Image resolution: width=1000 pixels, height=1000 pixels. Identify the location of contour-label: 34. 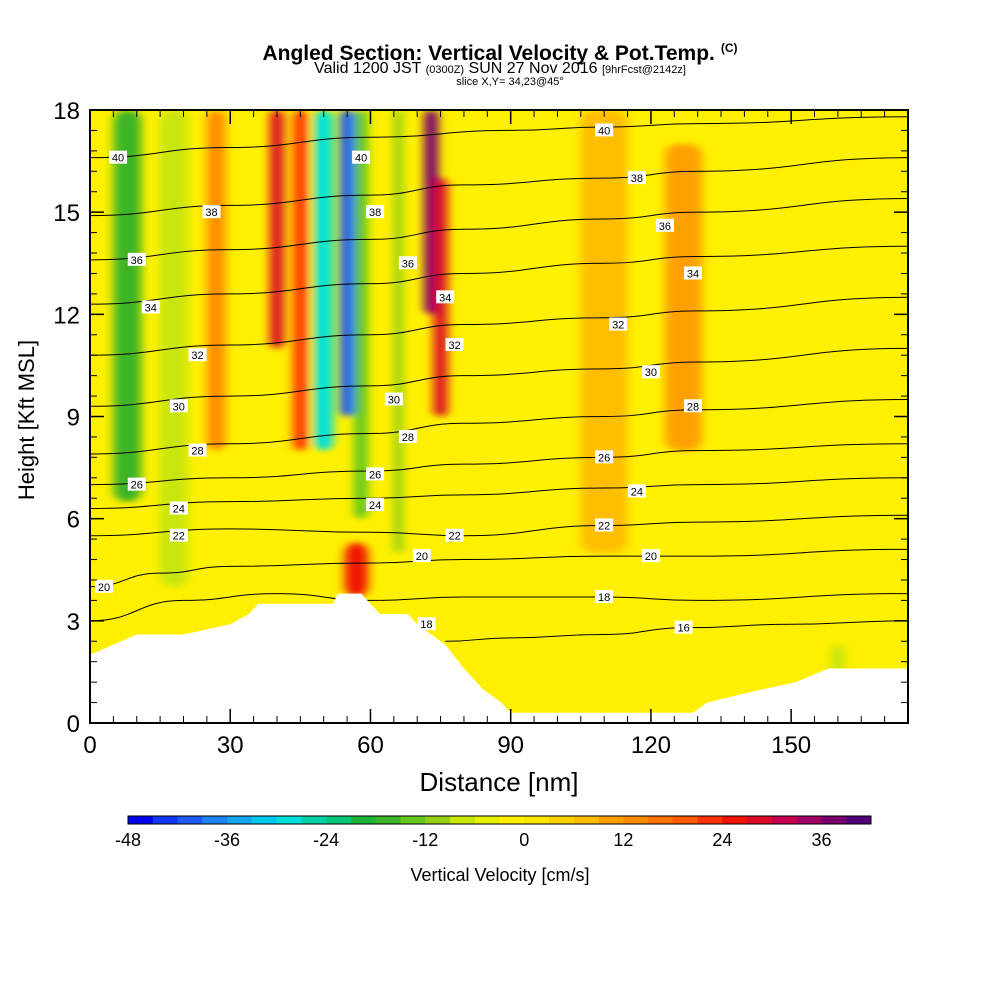
(445, 297).